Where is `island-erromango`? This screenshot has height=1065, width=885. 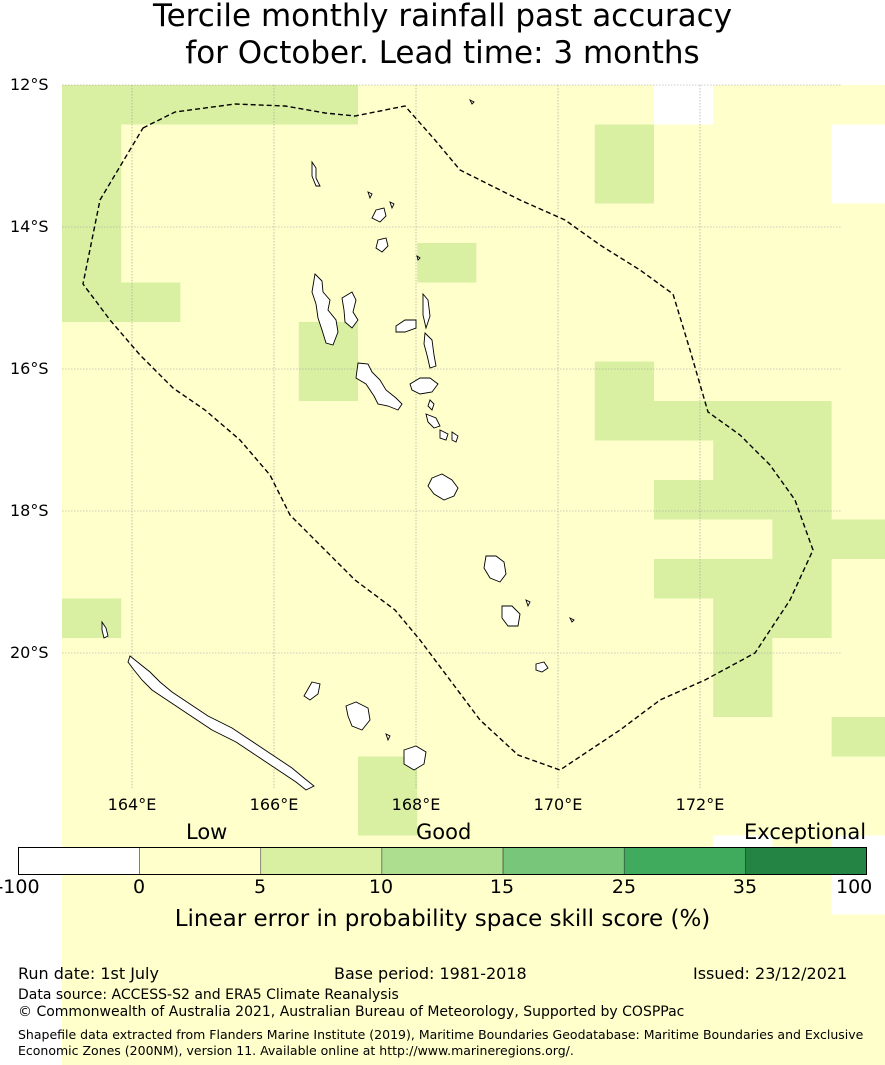
island-erromango is located at coordinates (495, 569).